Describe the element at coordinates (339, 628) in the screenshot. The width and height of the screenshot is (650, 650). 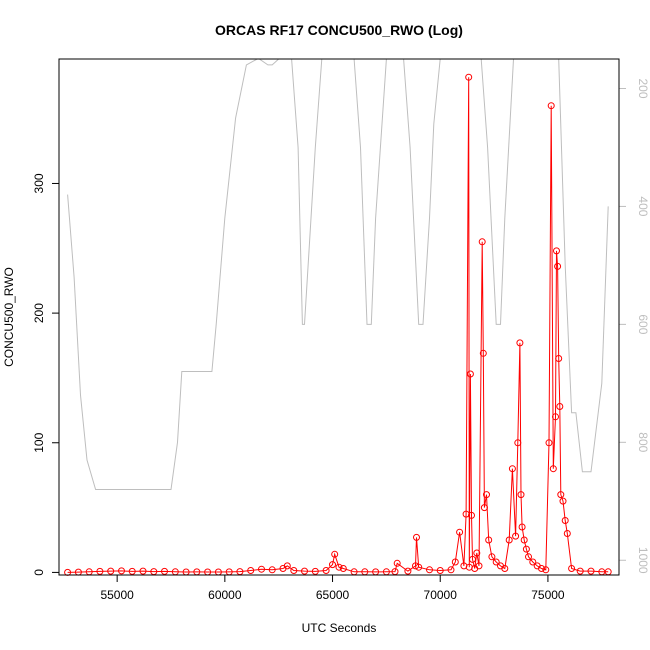
I see `x-axis-label: UTC Seconds` at that location.